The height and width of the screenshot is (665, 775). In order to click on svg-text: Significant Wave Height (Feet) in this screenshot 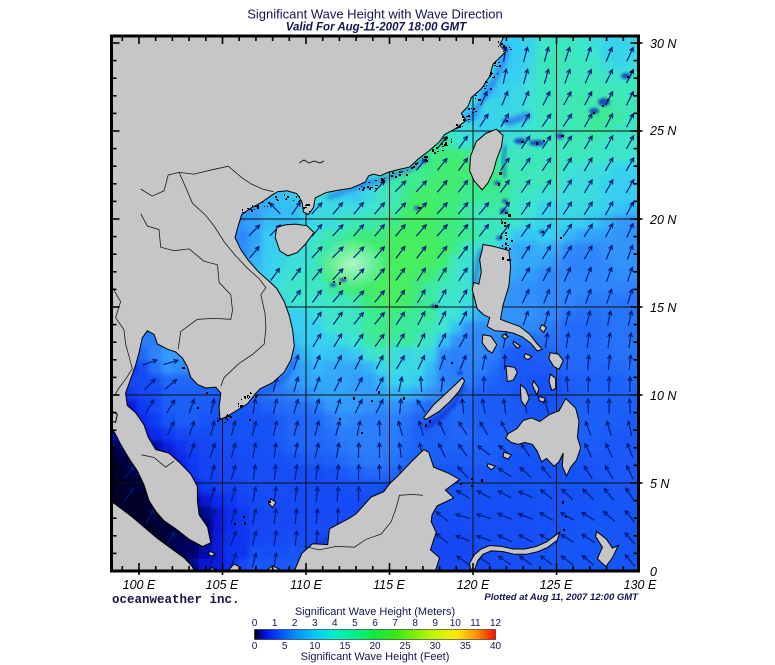, I will do `click(375, 657)`.